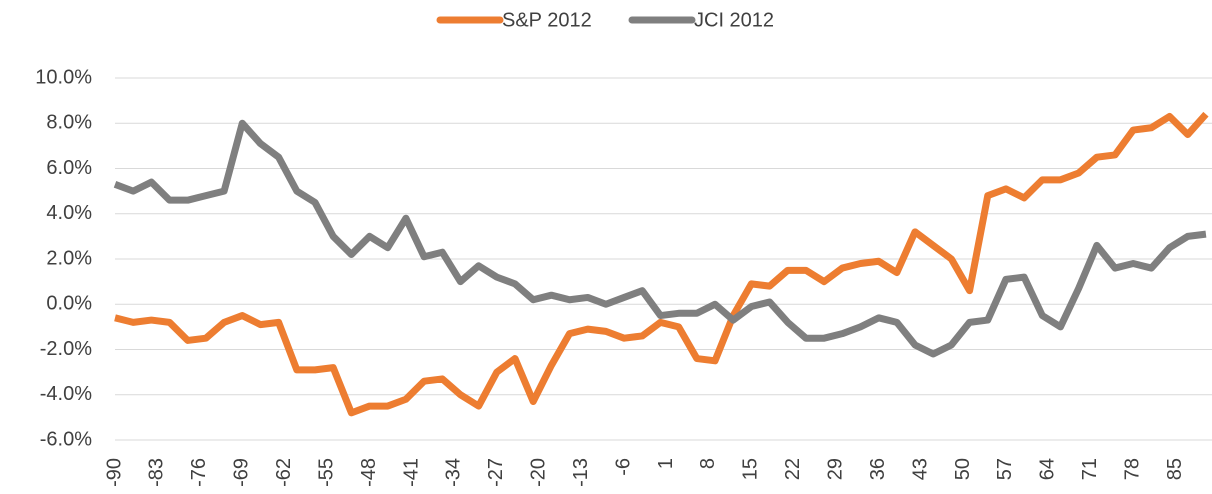 This screenshot has height=494, width=1212. I want to click on y-tick-label: 0.0%, so click(69, 304).